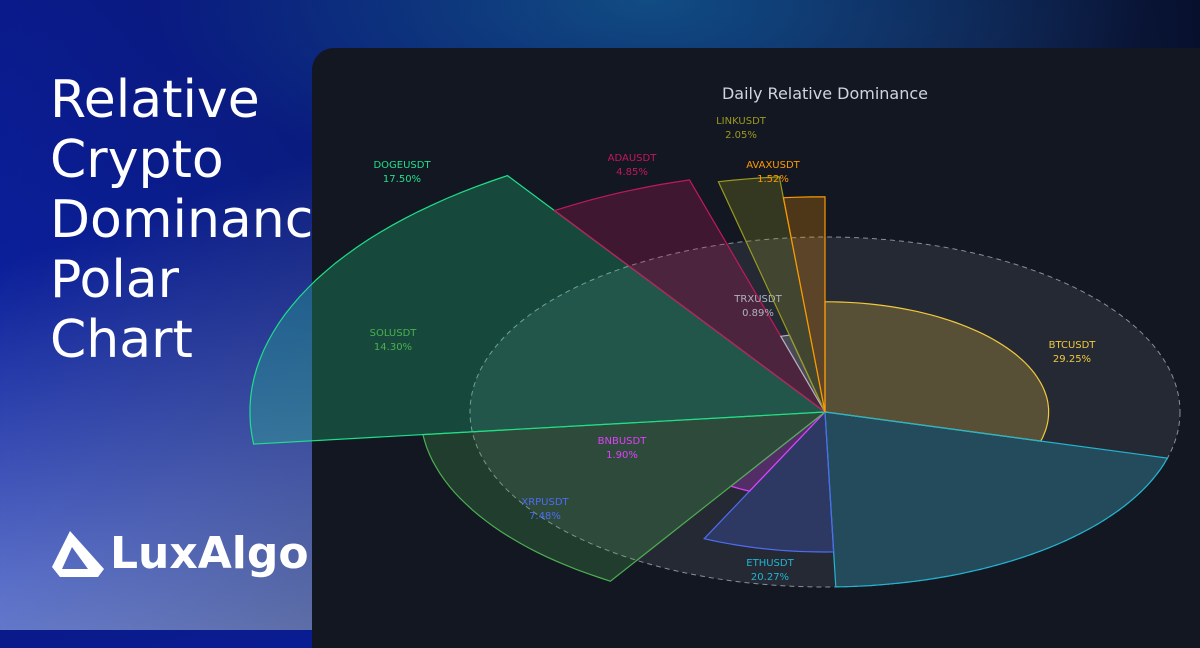 The width and height of the screenshot is (1200, 648). Describe the element at coordinates (545, 502) in the screenshot. I see `name-label-xrpusdt: XRPUSDT` at that location.